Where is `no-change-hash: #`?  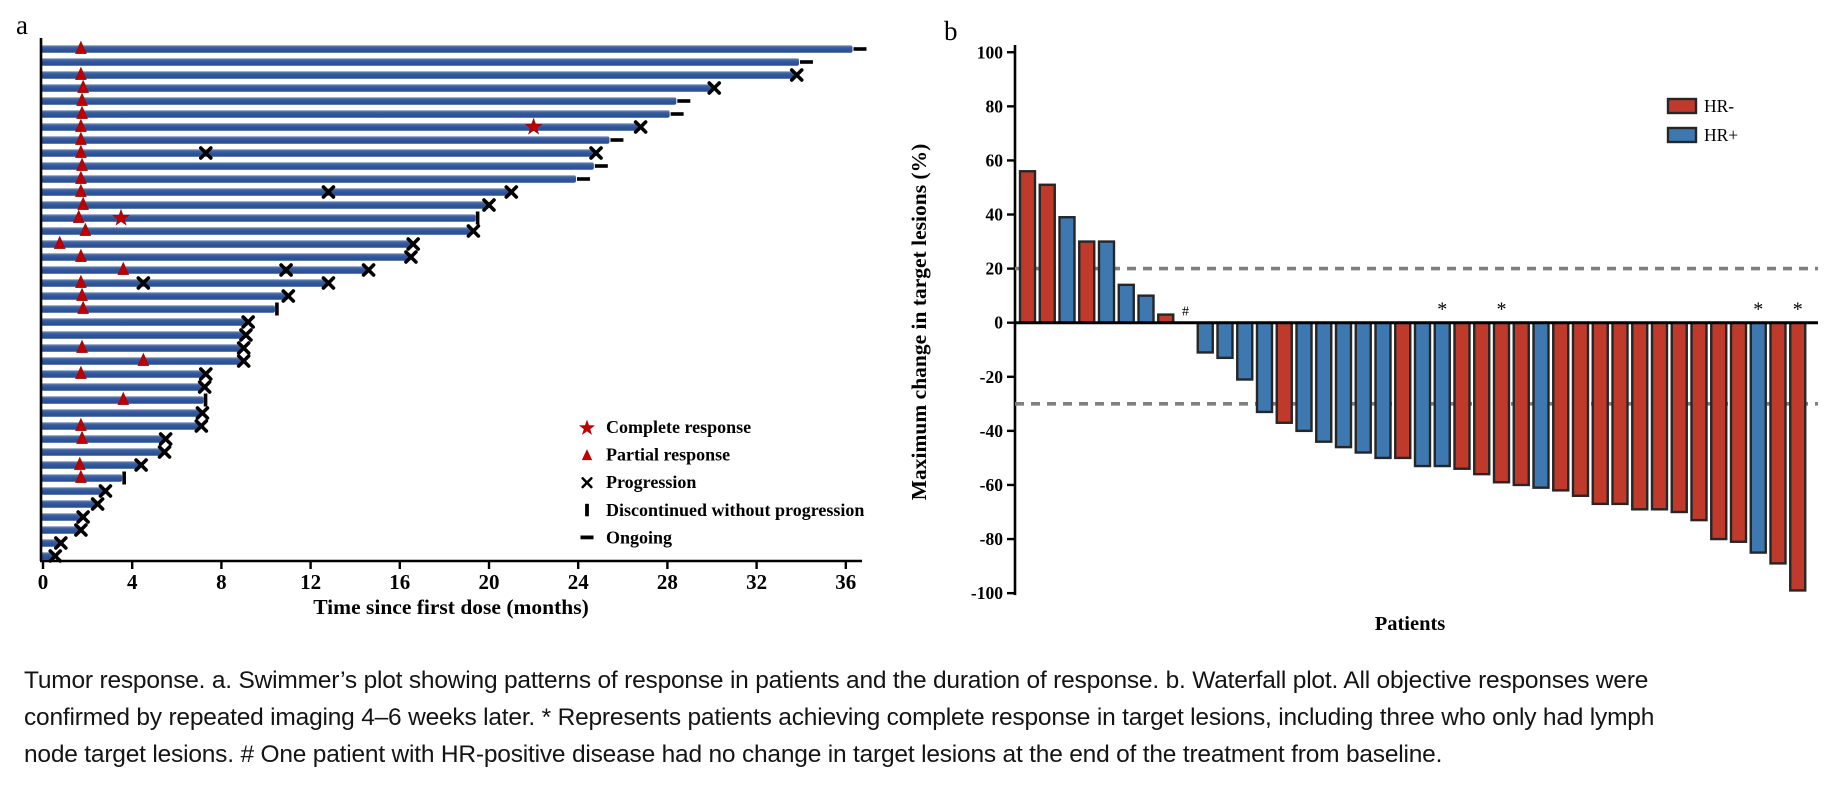 no-change-hash: # is located at coordinates (1185, 312).